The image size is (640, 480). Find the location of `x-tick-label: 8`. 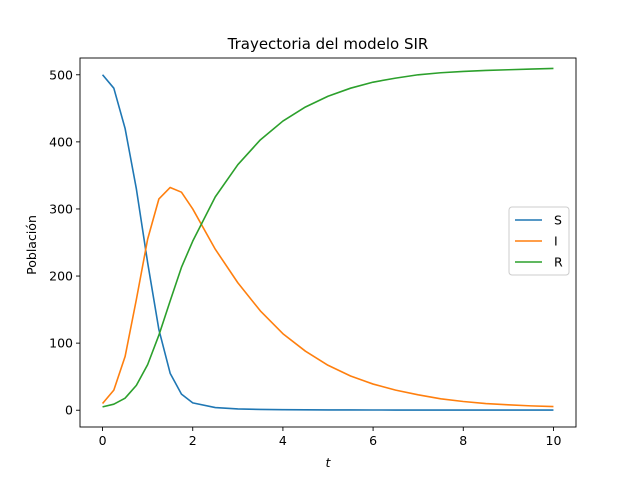

x-tick-label: 8 is located at coordinates (463, 440).